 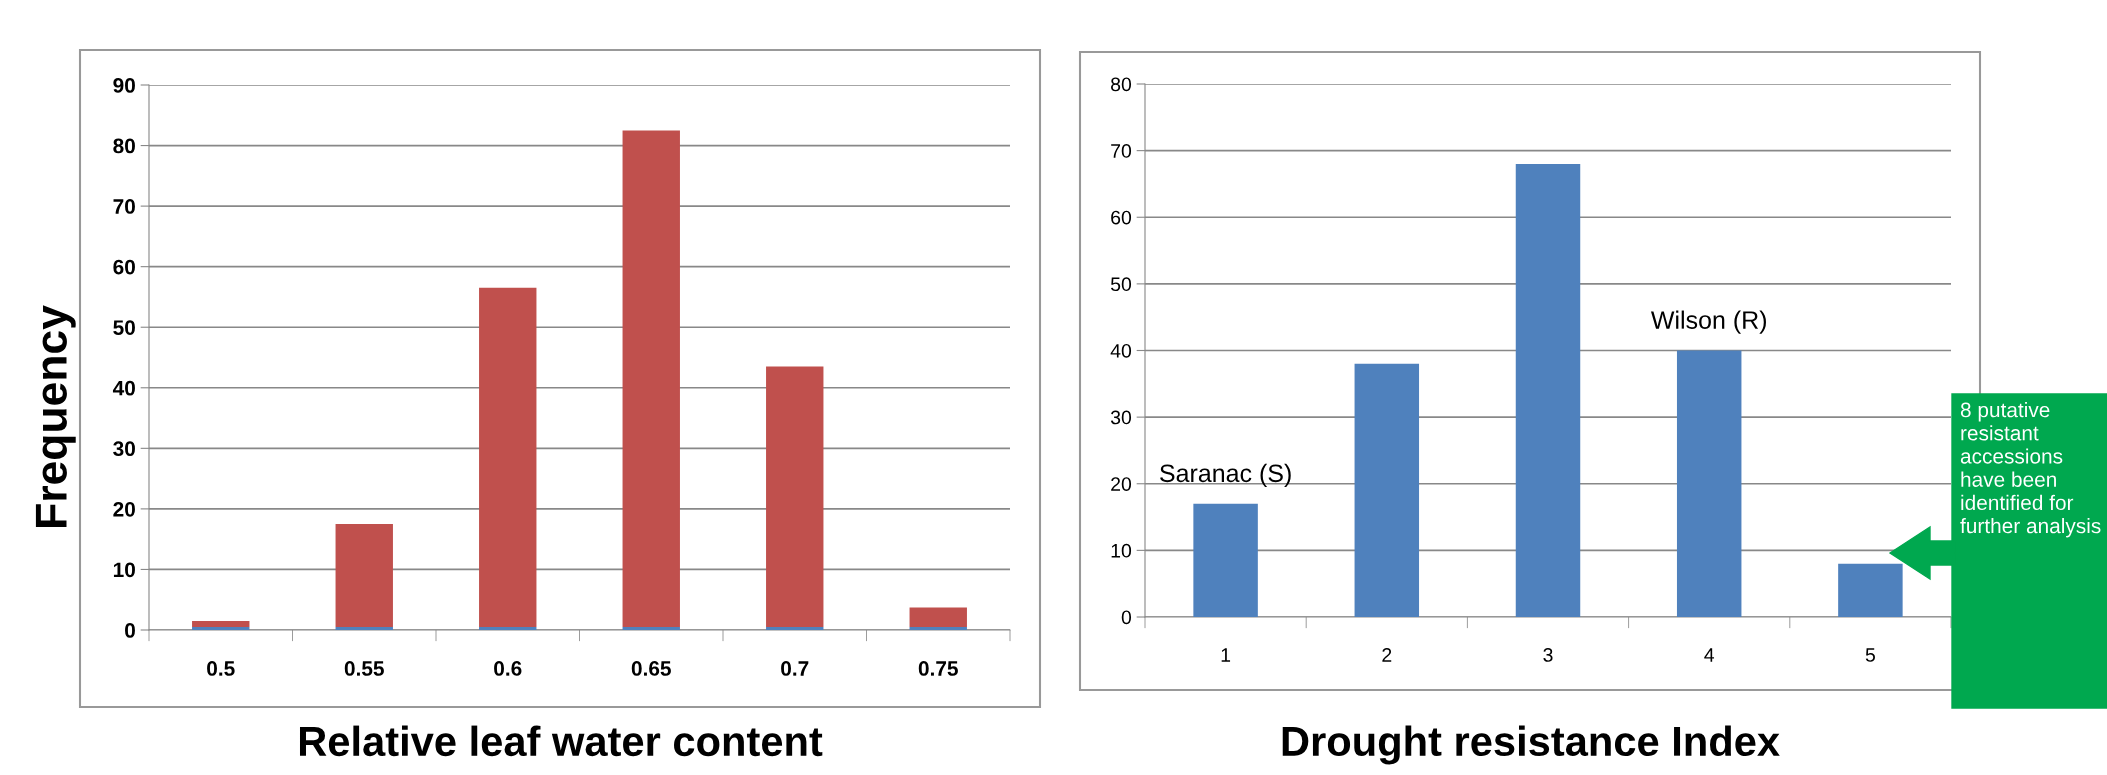 I want to click on annotation: Wilson (R), so click(x=1708, y=322).